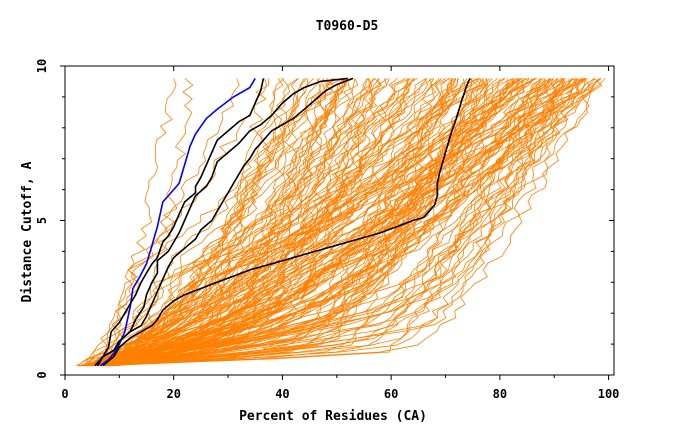 The width and height of the screenshot is (680, 445). What do you see at coordinates (500, 394) in the screenshot?
I see `x-tick-label: 80` at bounding box center [500, 394].